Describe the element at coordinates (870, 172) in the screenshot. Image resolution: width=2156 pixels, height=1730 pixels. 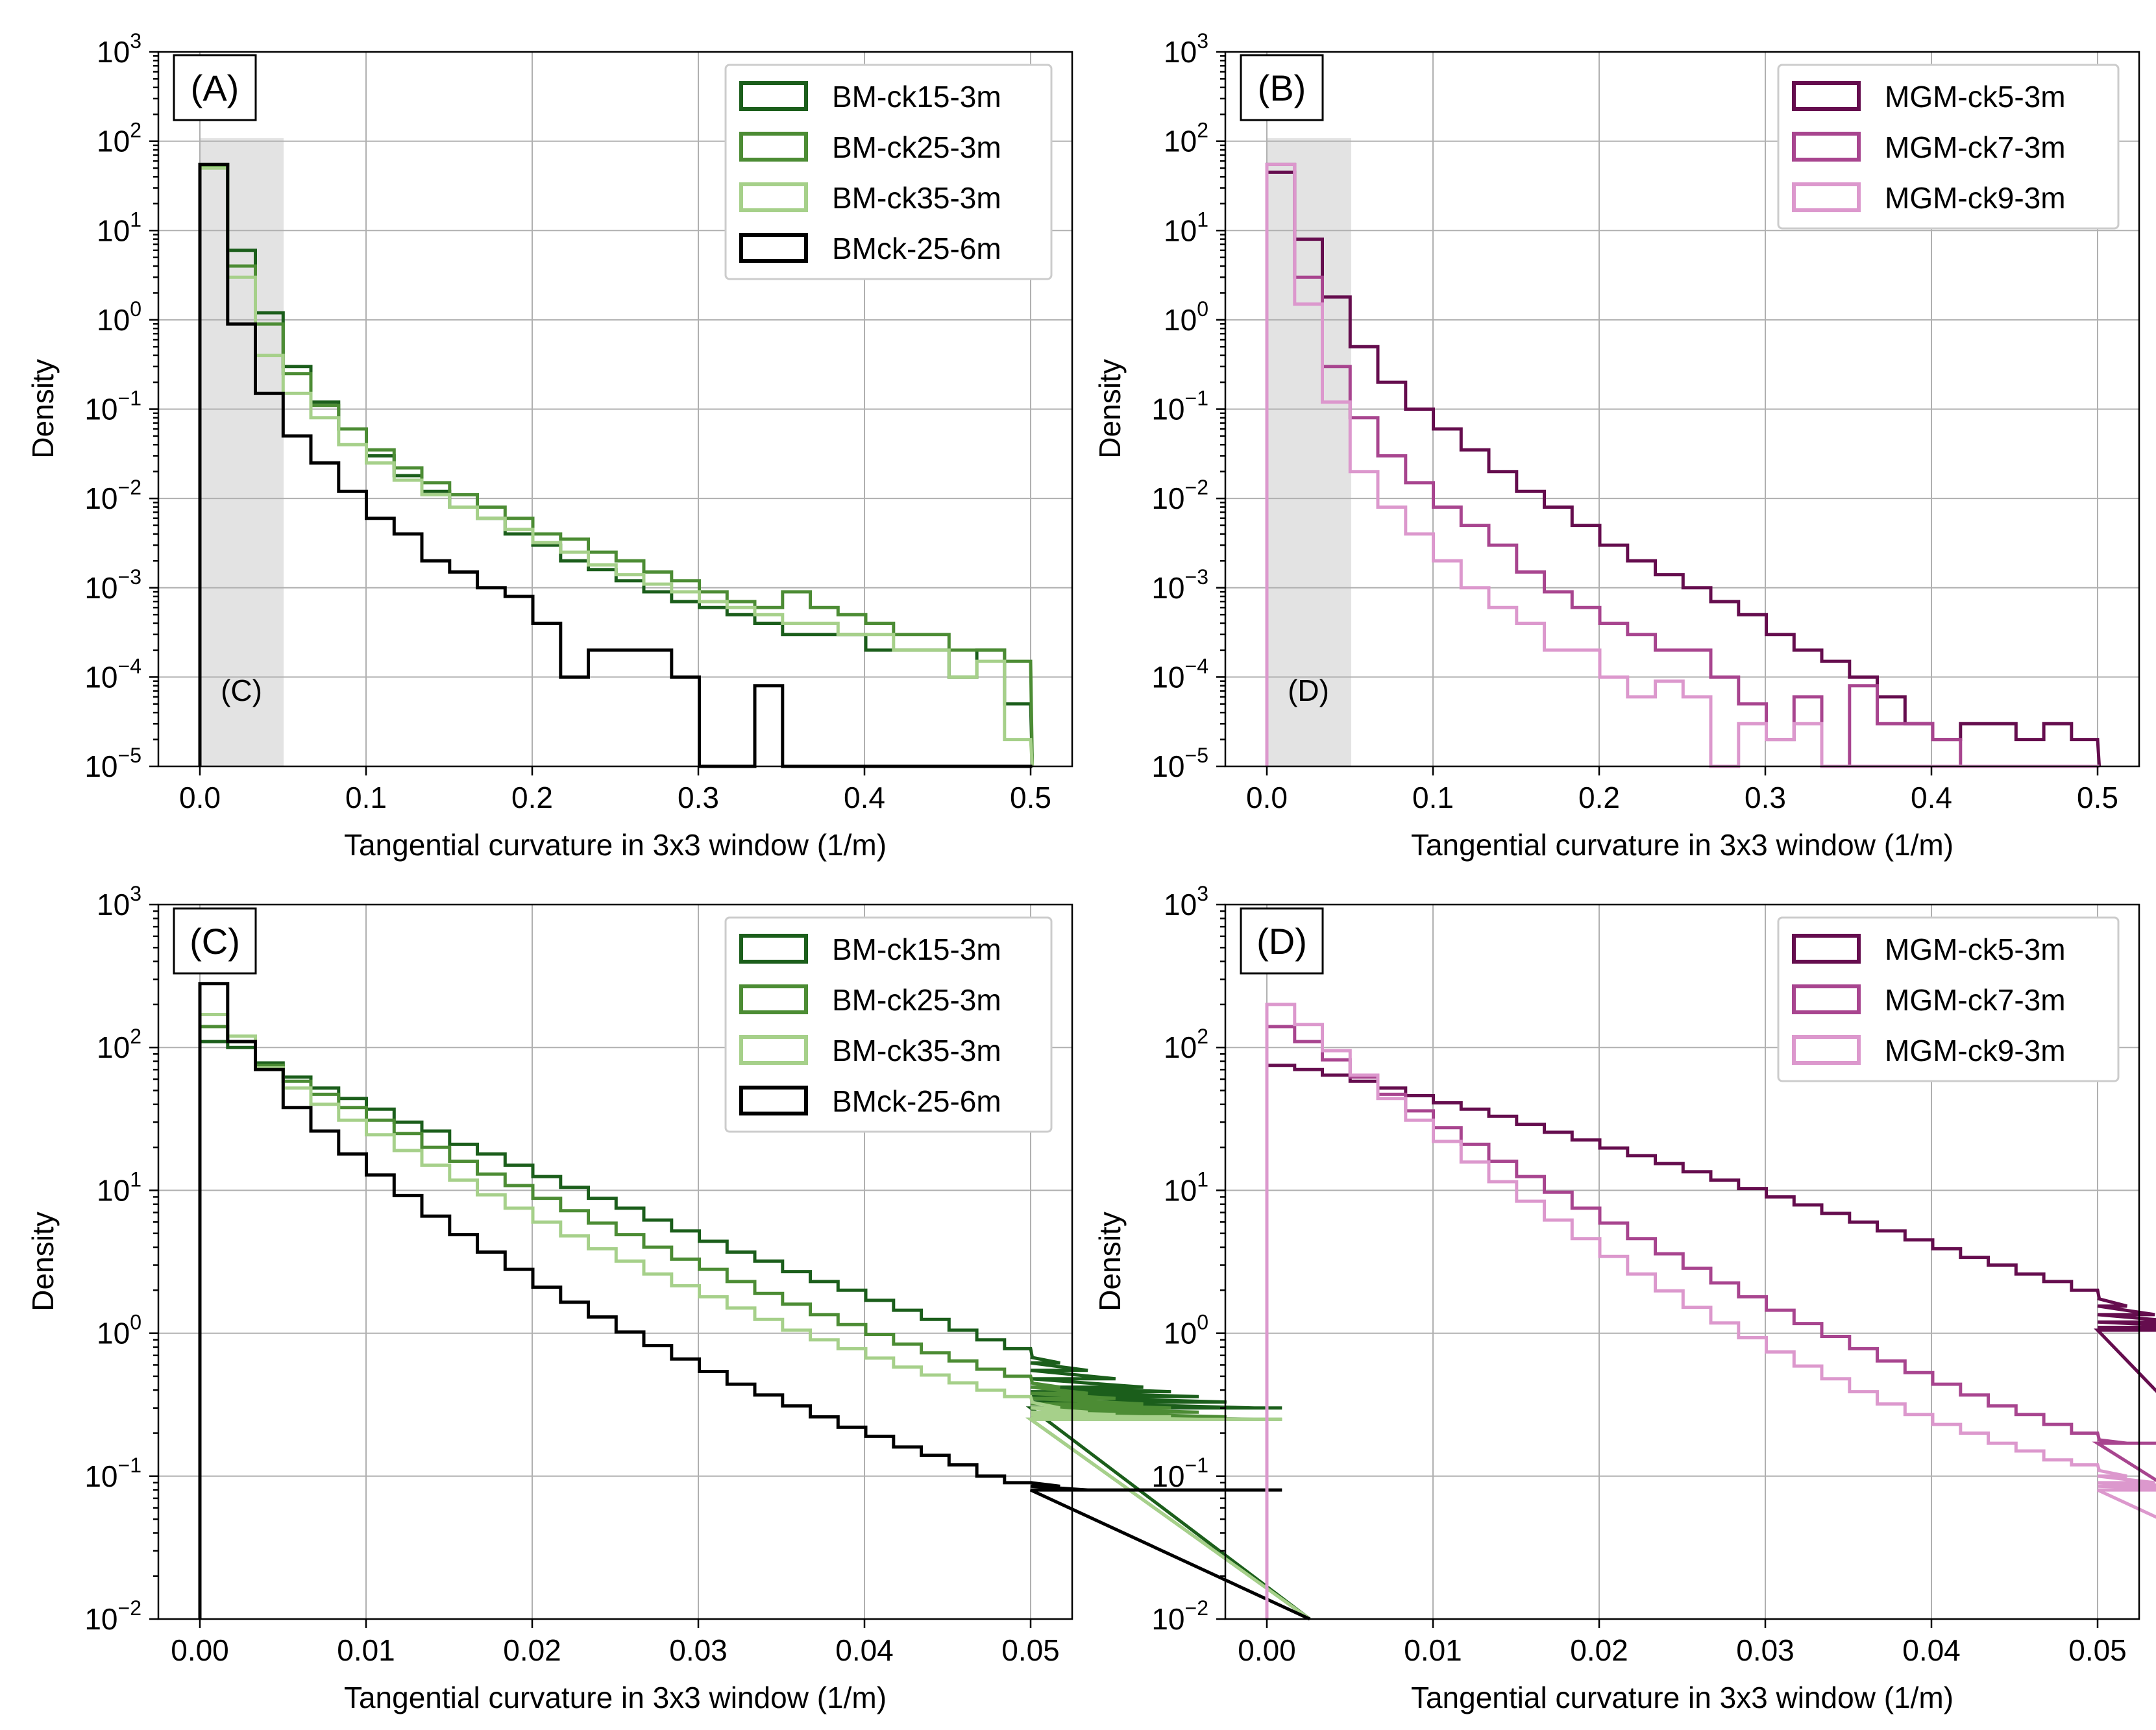
I see `panel-a-legend: BM-ck15-3m BM-ck25-3m BM-ck35-3m BMck-25-6m` at that location.